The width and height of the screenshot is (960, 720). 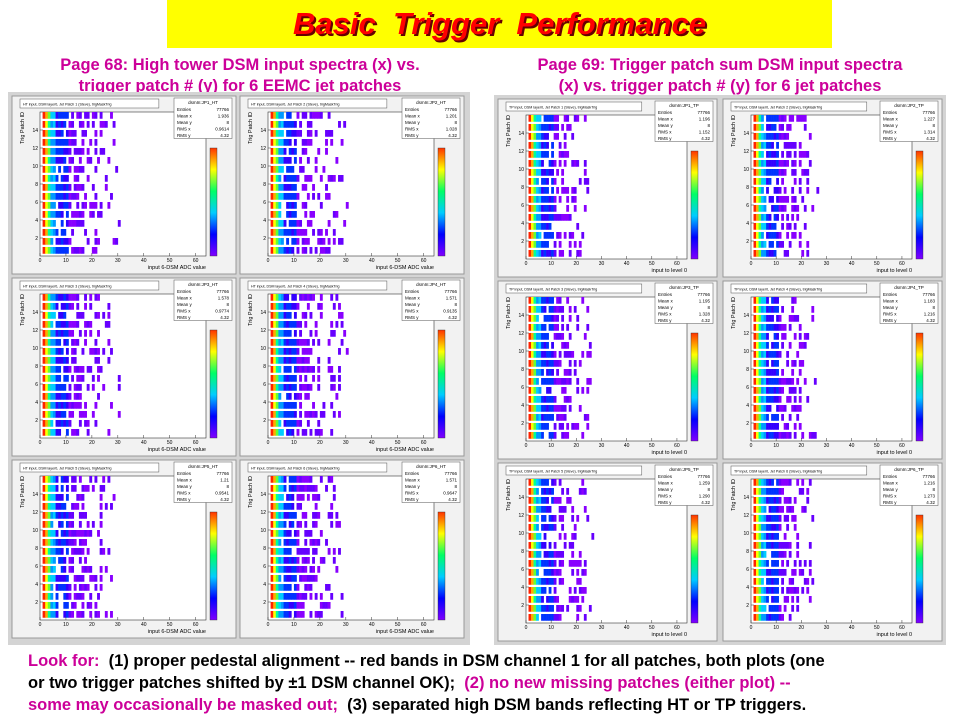 What do you see at coordinates (930, 132) in the screenshot?
I see `stats-value: 1.314` at bounding box center [930, 132].